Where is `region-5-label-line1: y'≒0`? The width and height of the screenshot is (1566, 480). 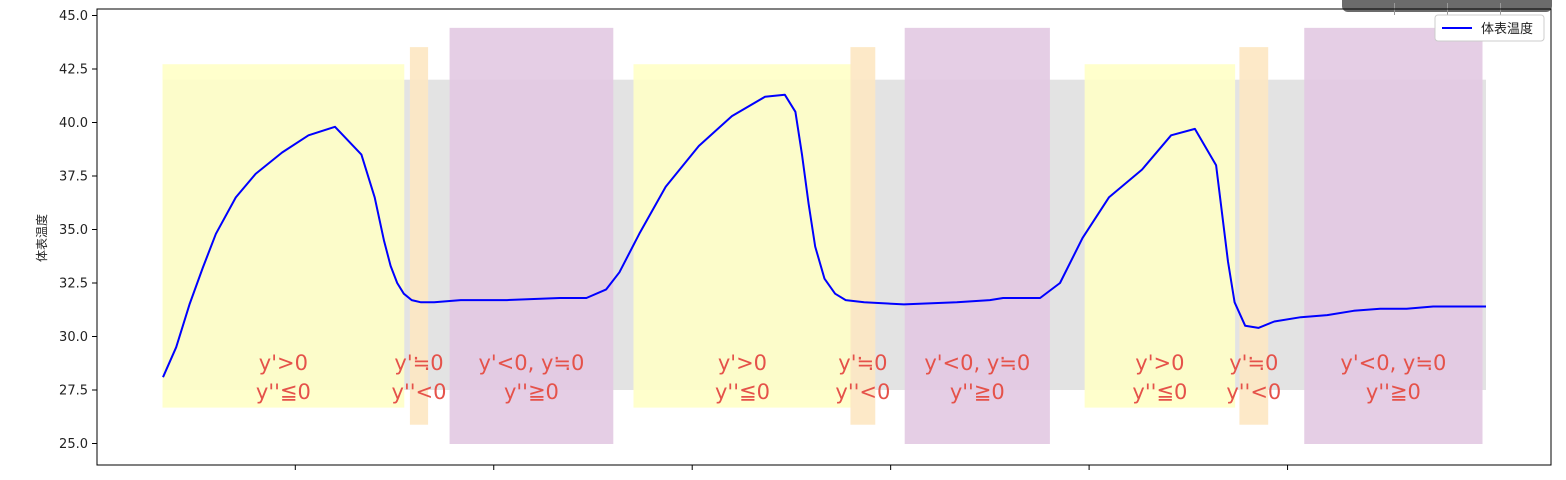
region-5-label-line1: y'≒0 is located at coordinates (862, 363).